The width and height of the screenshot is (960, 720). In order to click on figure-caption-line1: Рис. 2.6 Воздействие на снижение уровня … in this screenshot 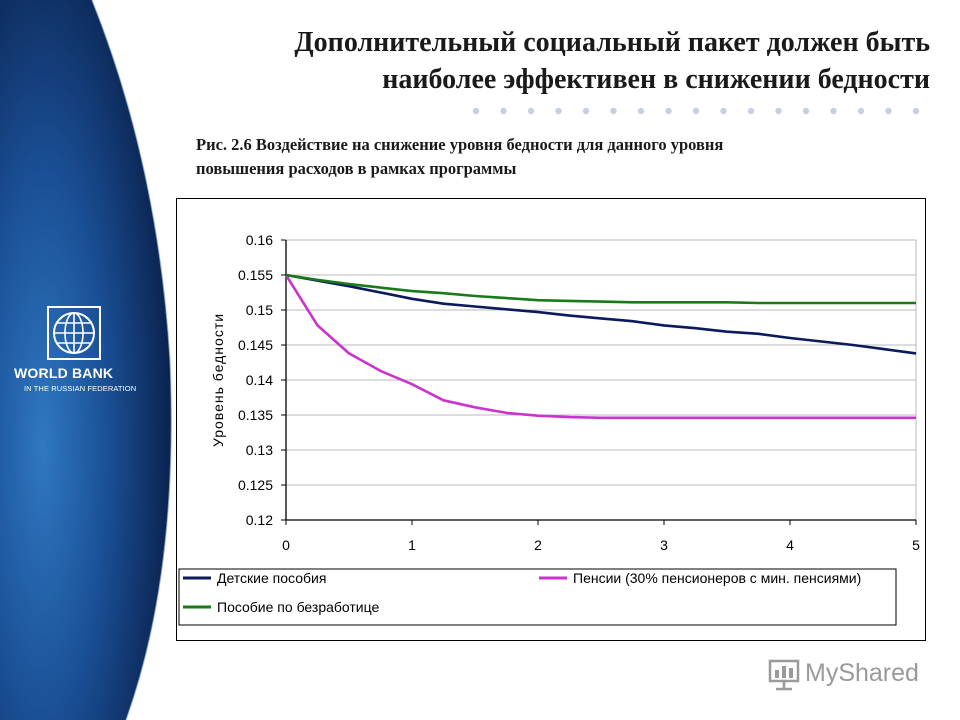, I will do `click(460, 144)`.